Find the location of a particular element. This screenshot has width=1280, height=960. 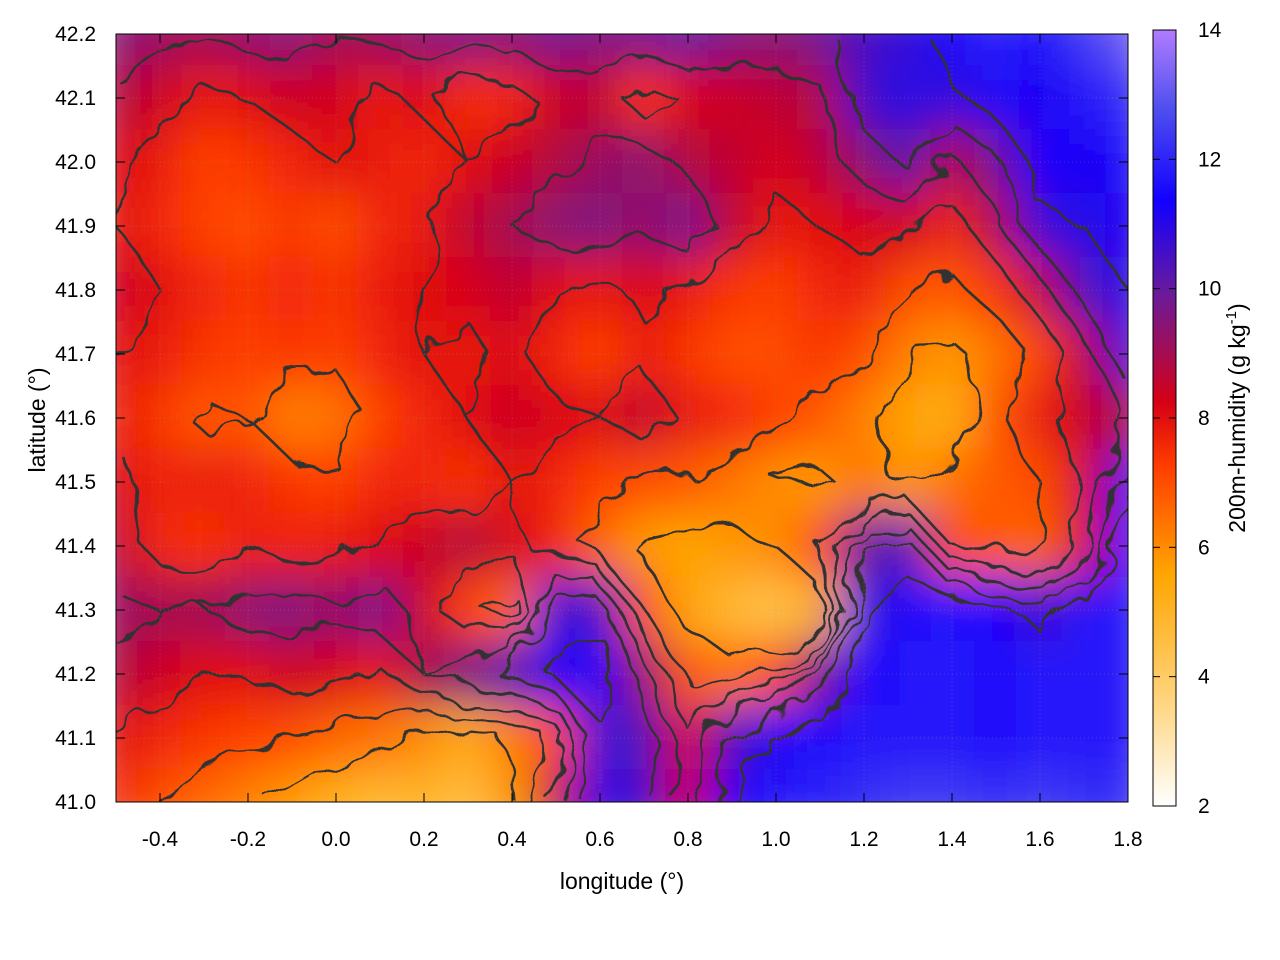

y-tick-label: 41.4 is located at coordinates (75, 546).